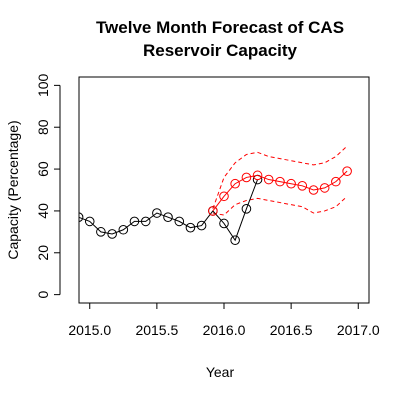 Image resolution: width=403 pixels, height=400 pixels. What do you see at coordinates (43, 253) in the screenshot?
I see `y-tick-label-1: 20` at bounding box center [43, 253].